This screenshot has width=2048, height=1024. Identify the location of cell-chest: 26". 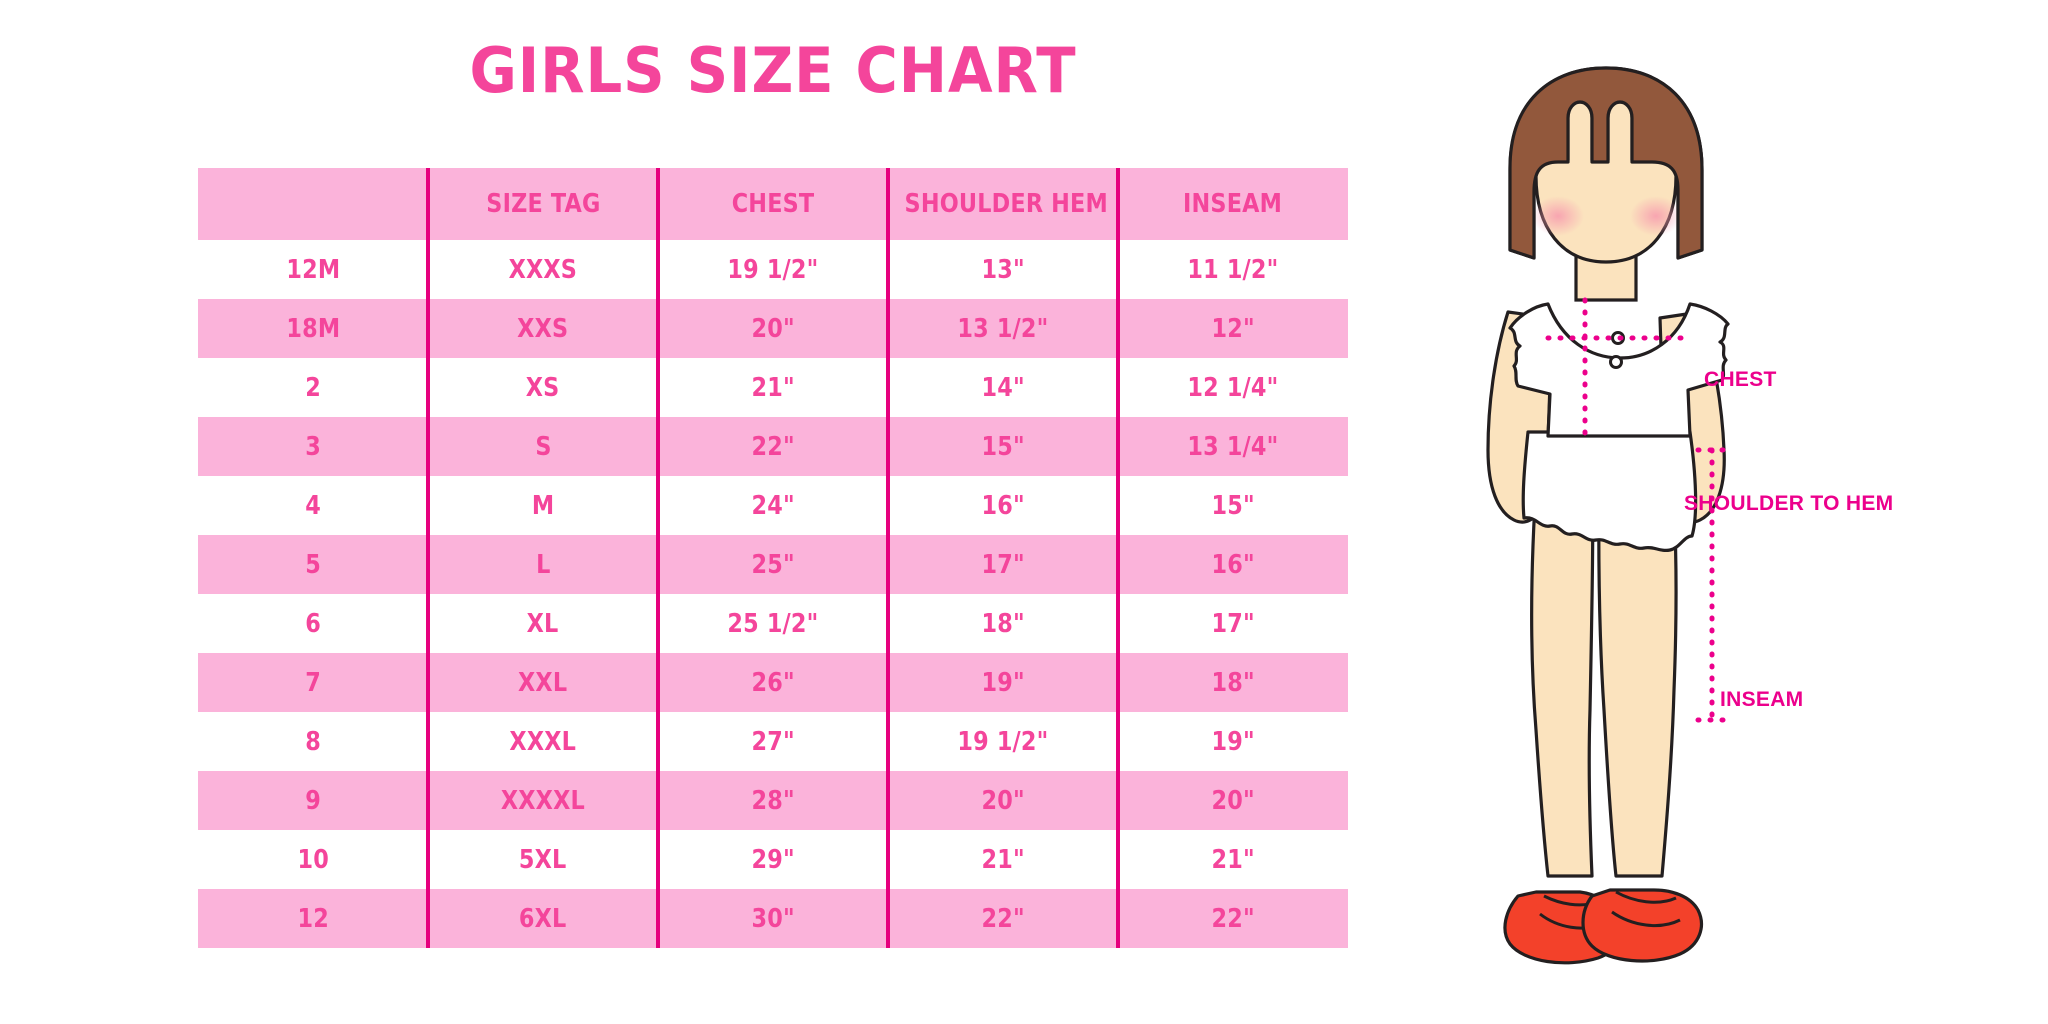
(773, 682).